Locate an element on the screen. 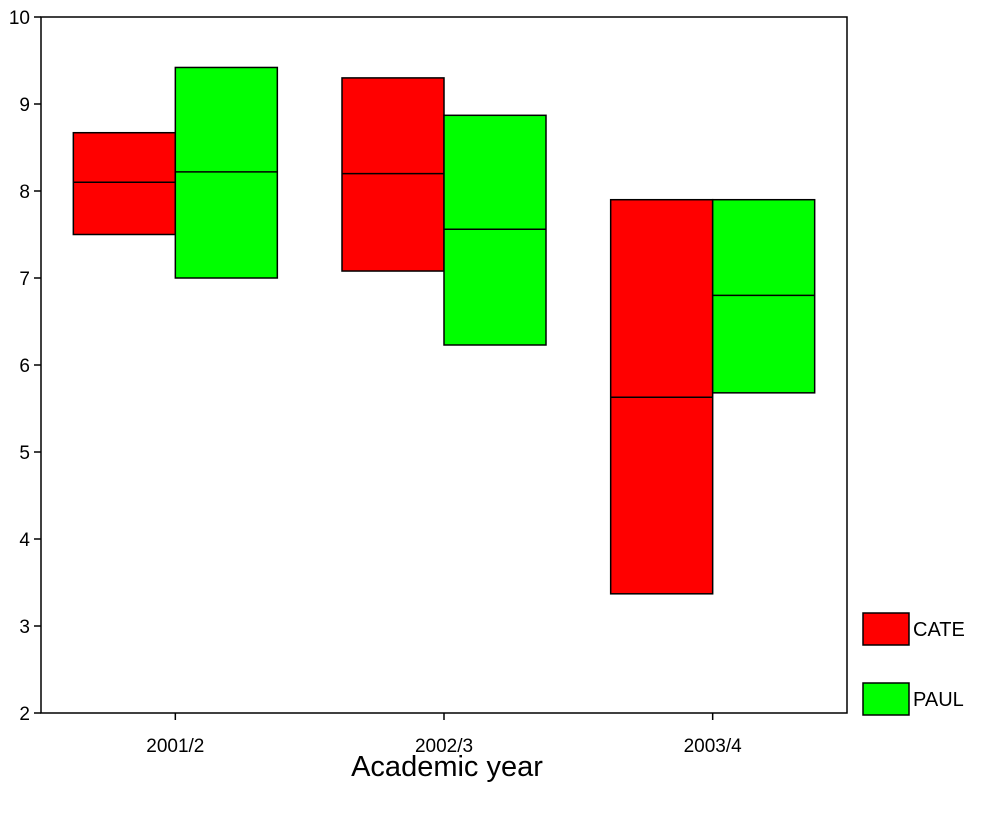  y-tick-label: 9 is located at coordinates (24, 105).